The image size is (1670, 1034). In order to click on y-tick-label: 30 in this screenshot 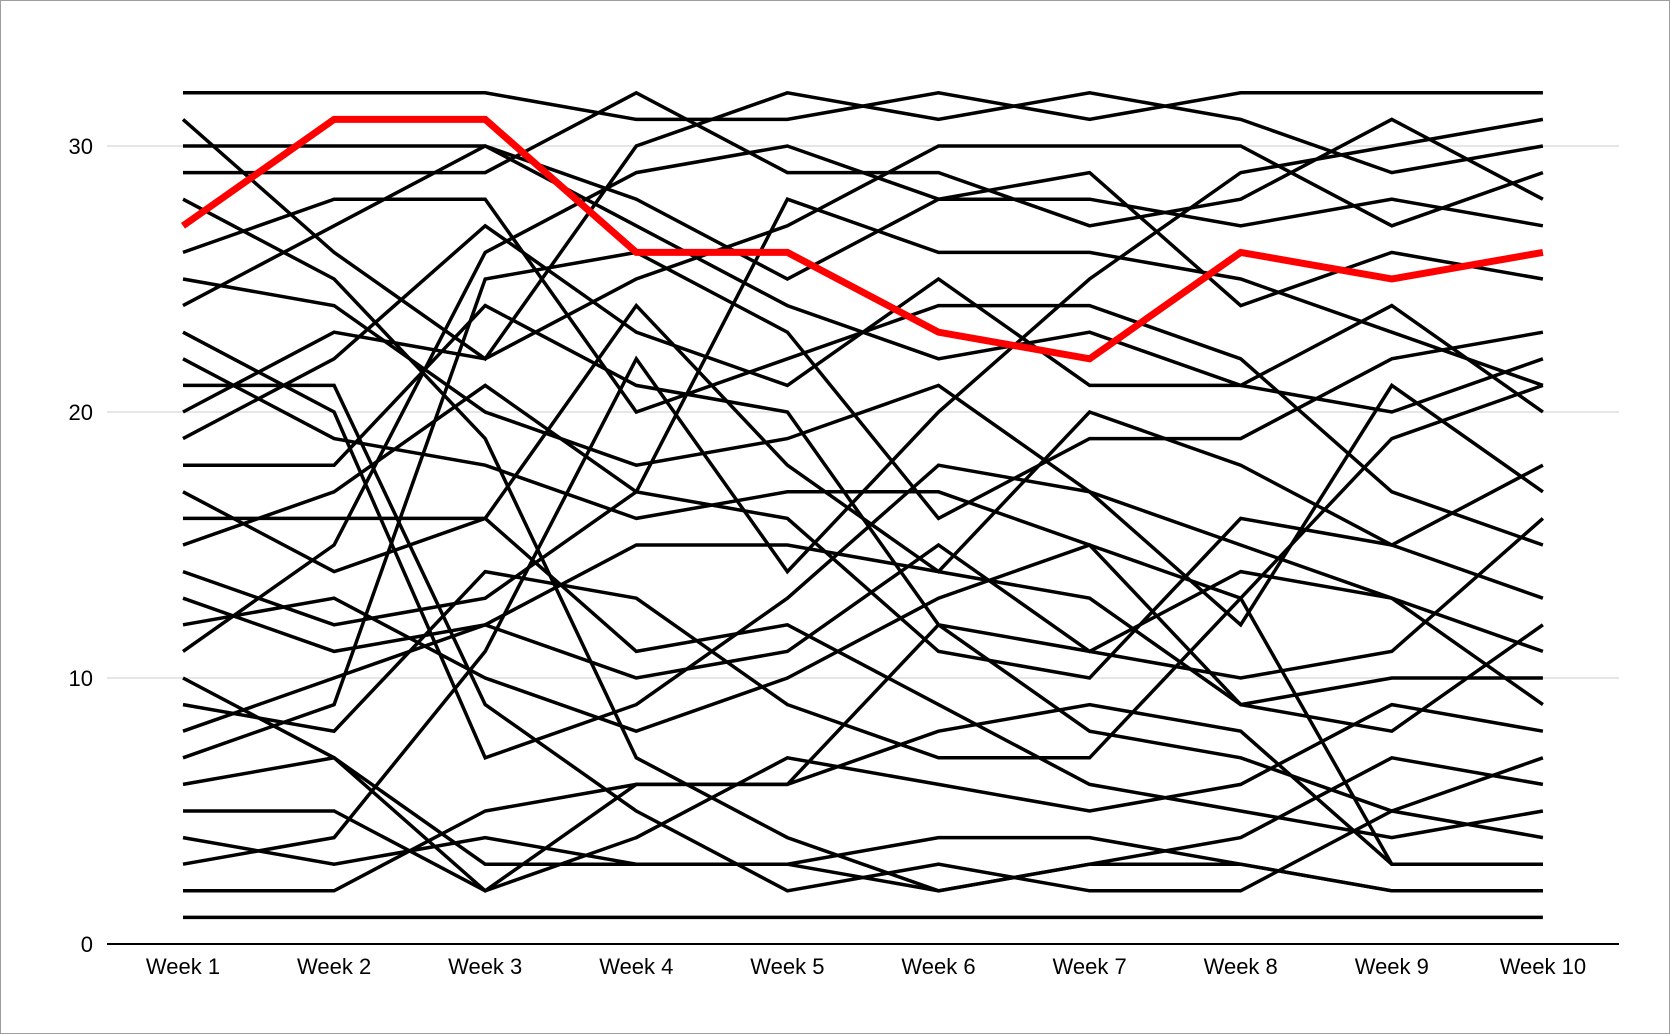, I will do `click(81, 146)`.